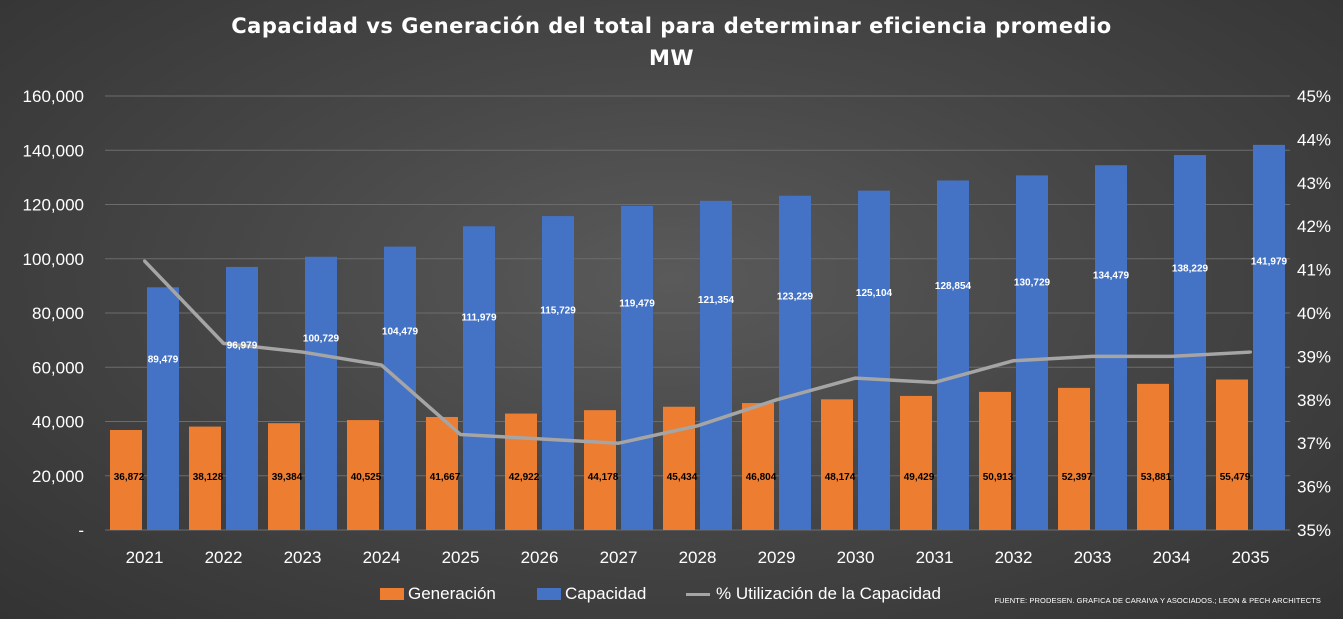 This screenshot has width=1343, height=619. I want to click on data-label-generacion: 49,429, so click(919, 477).